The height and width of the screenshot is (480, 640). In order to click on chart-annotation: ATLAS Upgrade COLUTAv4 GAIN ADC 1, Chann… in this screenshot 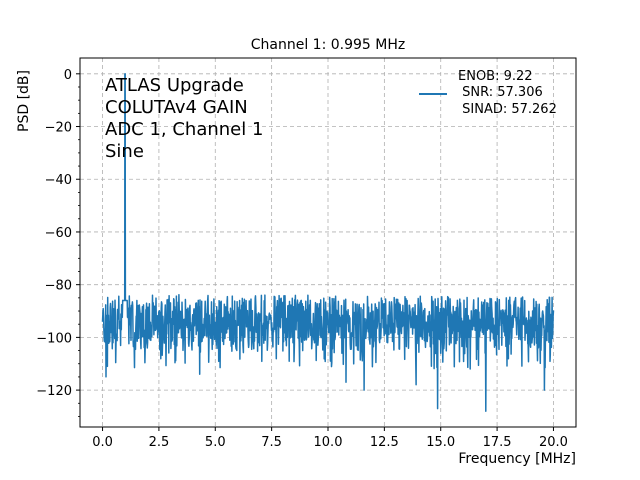, I will do `click(184, 118)`.